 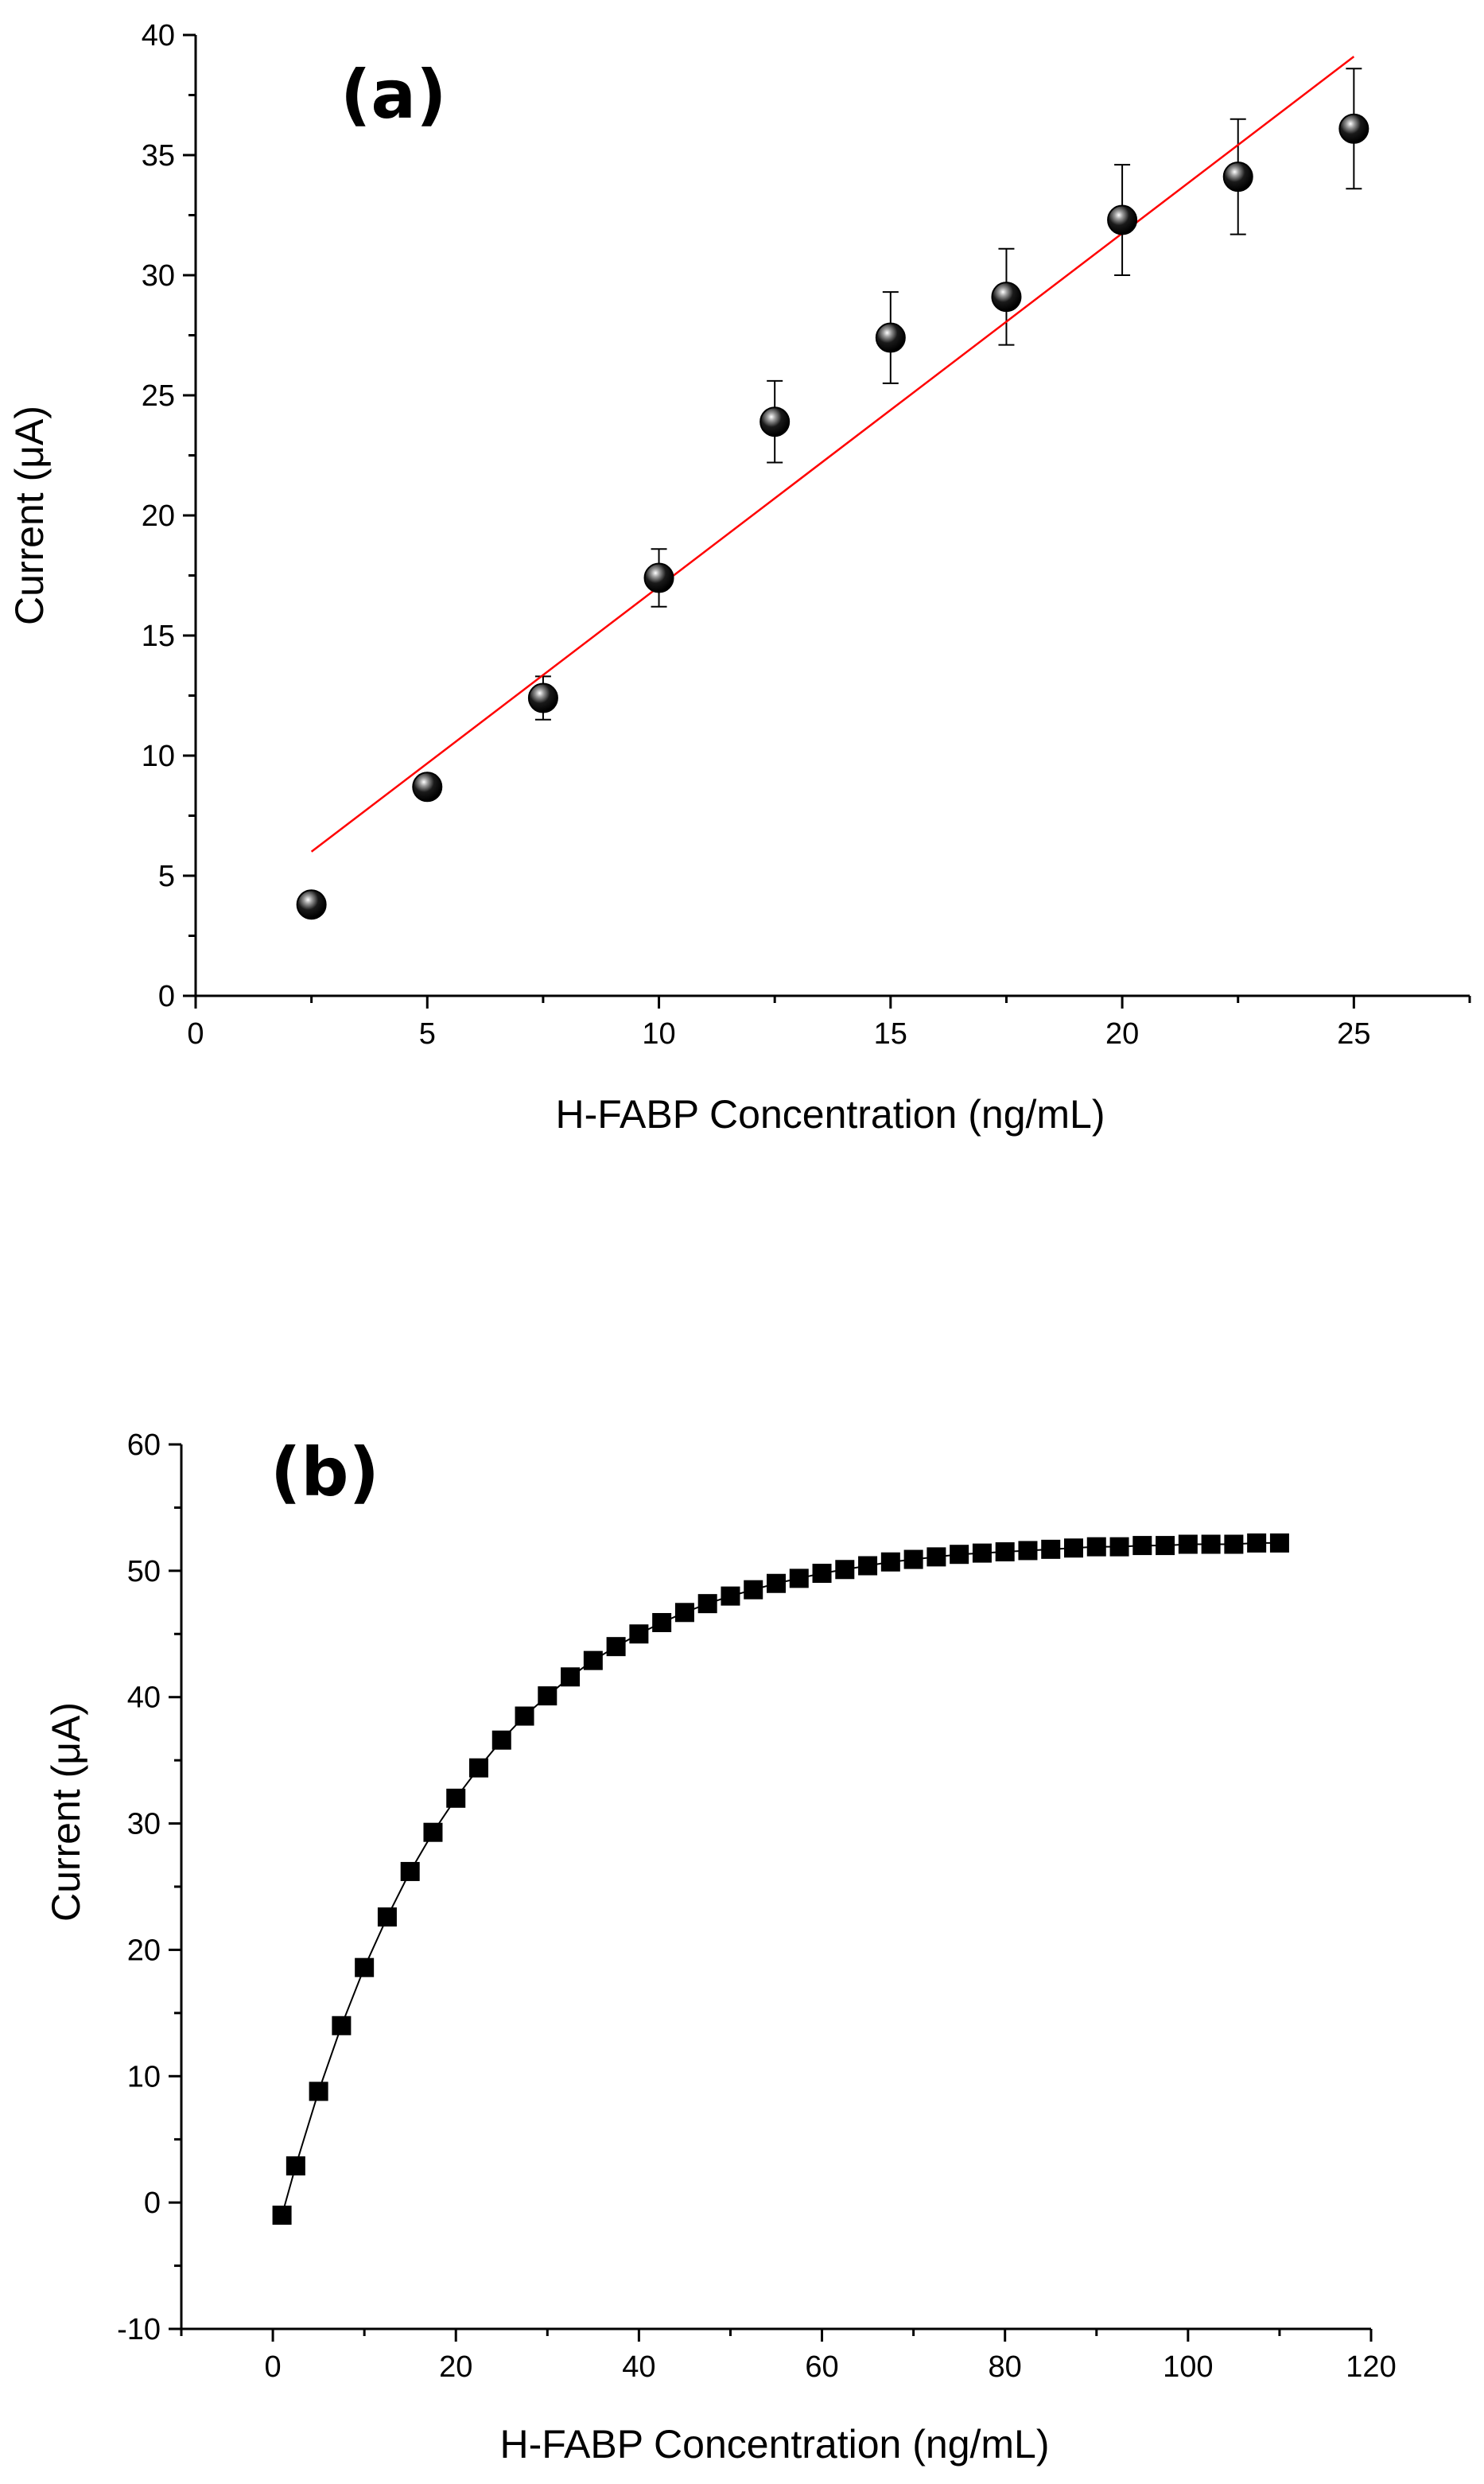 What do you see at coordinates (158, 396) in the screenshot?
I see `panel-a-y-tick-label: 25` at bounding box center [158, 396].